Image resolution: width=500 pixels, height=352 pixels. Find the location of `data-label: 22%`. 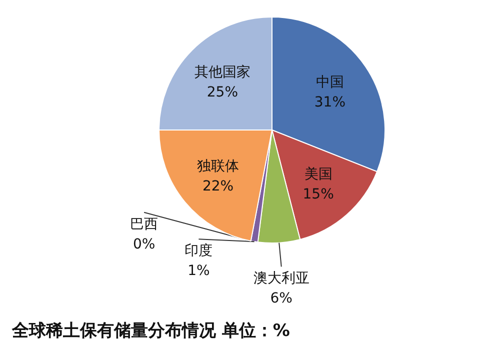

data-label: 22% is located at coordinates (218, 186).